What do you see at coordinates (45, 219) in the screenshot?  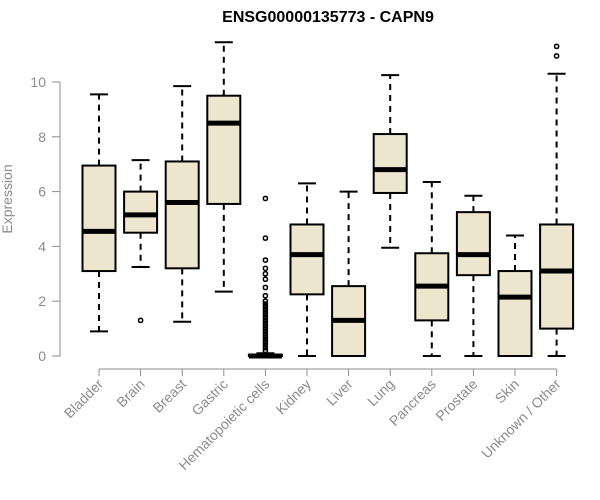 I see `y-axis: 0 2 4 6 8 10` at bounding box center [45, 219].